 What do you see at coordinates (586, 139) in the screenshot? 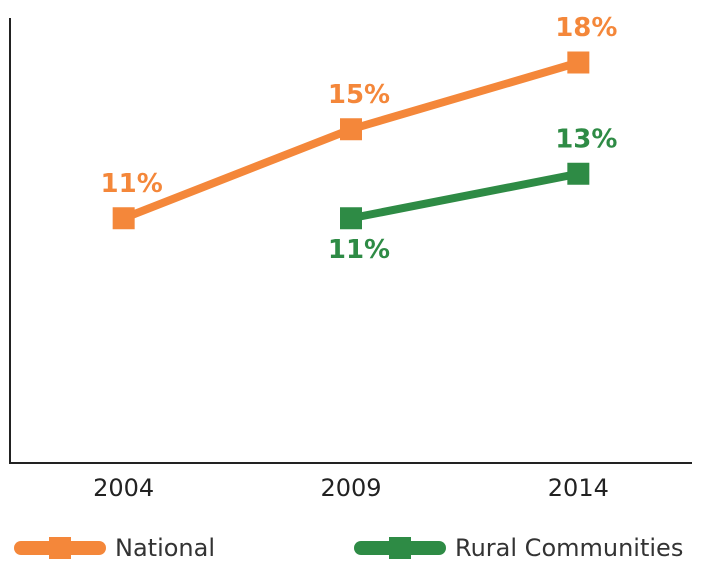
I see `data-label: 13%` at bounding box center [586, 139].